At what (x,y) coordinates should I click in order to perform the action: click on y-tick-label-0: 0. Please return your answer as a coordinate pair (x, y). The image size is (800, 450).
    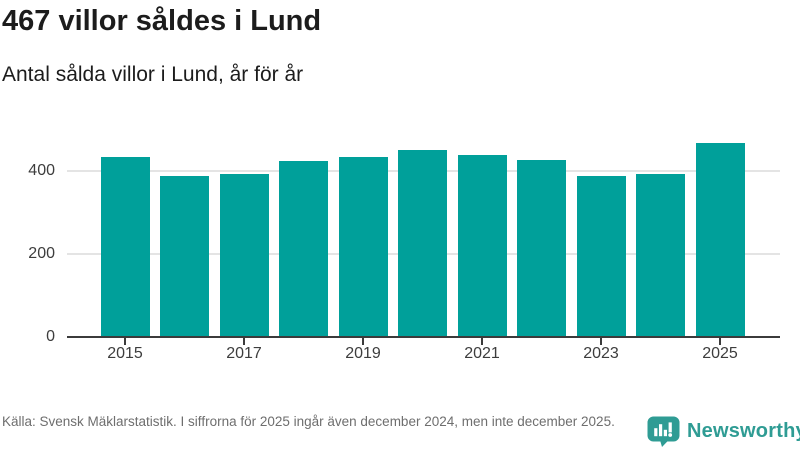
    Looking at the image, I should click on (50, 336).